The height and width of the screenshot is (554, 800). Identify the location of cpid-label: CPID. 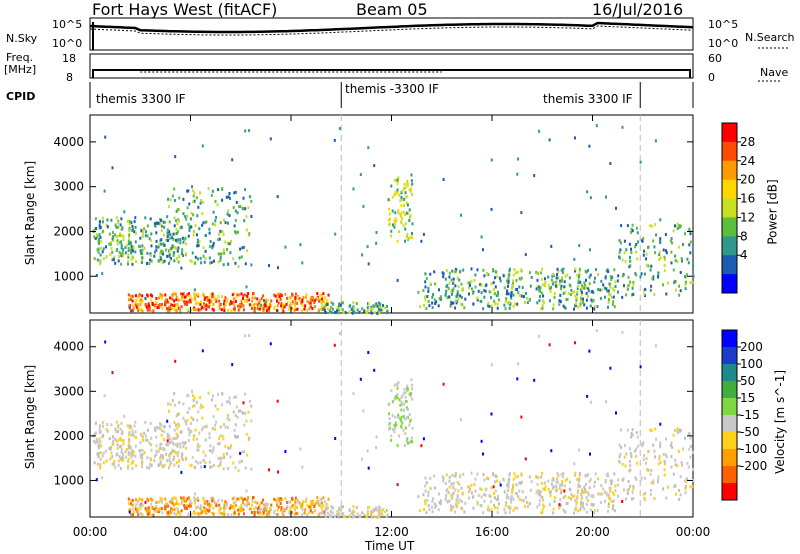
(21, 96).